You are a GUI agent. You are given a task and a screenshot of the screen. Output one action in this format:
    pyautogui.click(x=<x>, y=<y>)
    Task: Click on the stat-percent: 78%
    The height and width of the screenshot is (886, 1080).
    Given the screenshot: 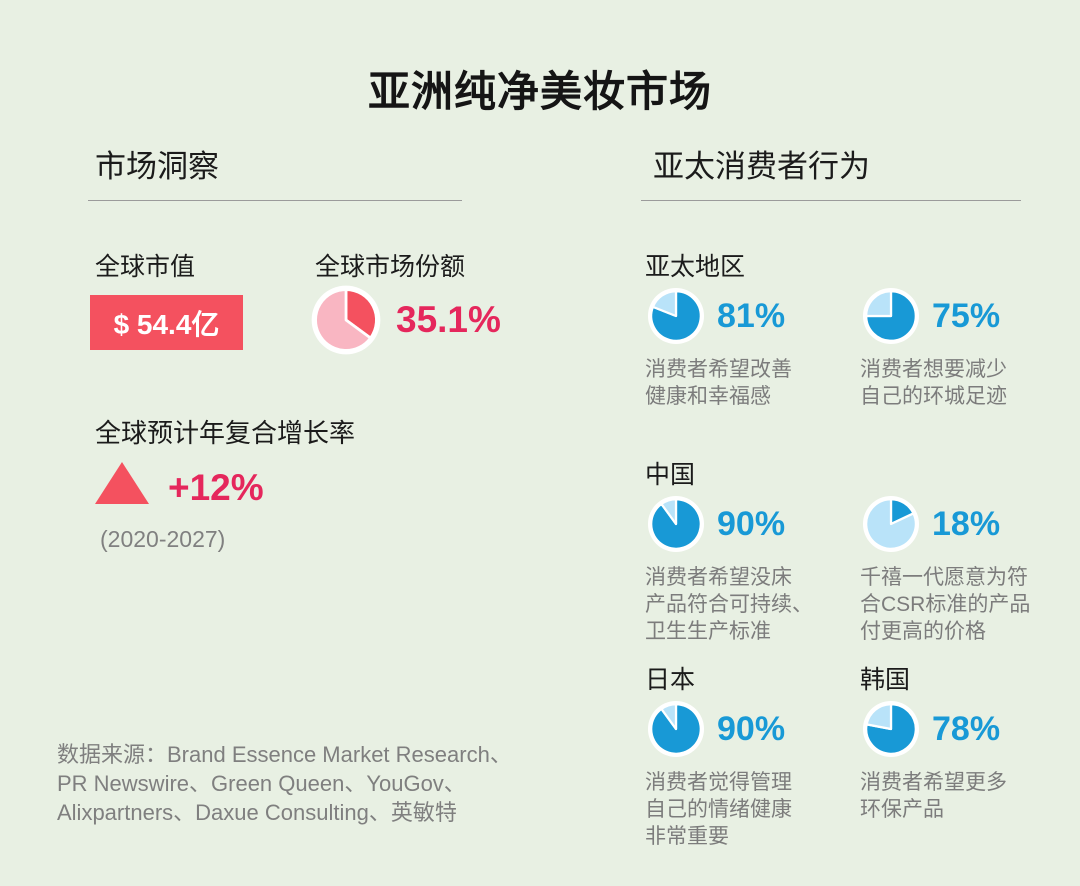 What is the action you would take?
    pyautogui.click(x=966, y=728)
    